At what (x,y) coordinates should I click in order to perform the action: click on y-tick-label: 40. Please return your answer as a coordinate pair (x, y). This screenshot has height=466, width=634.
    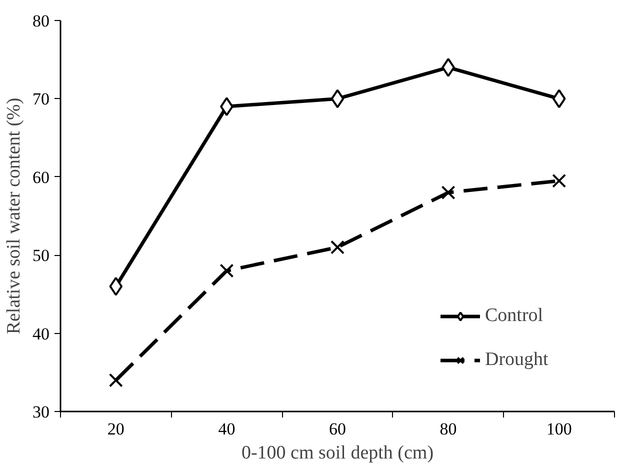
    Looking at the image, I should click on (41, 334).